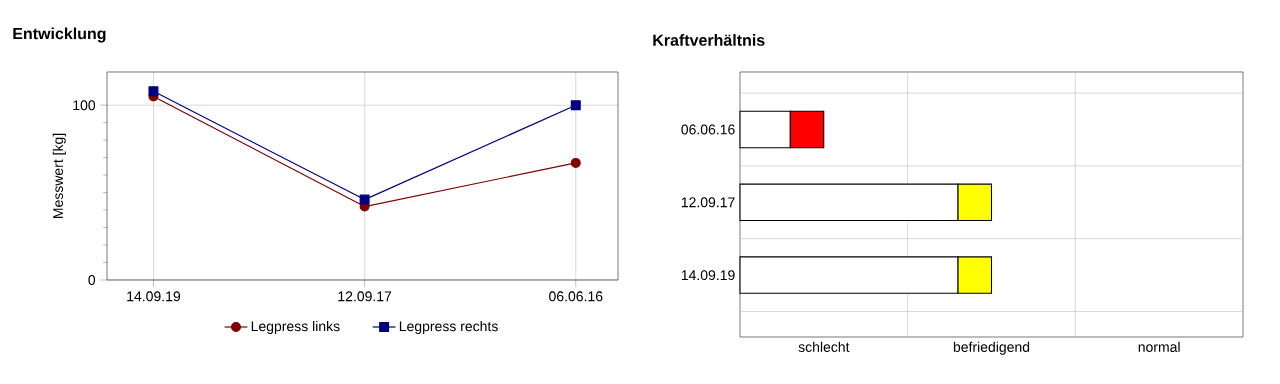 Image resolution: width=1280 pixels, height=384 pixels. What do you see at coordinates (154, 296) in the screenshot?
I see `x-tick-label: 14.09.19` at bounding box center [154, 296].